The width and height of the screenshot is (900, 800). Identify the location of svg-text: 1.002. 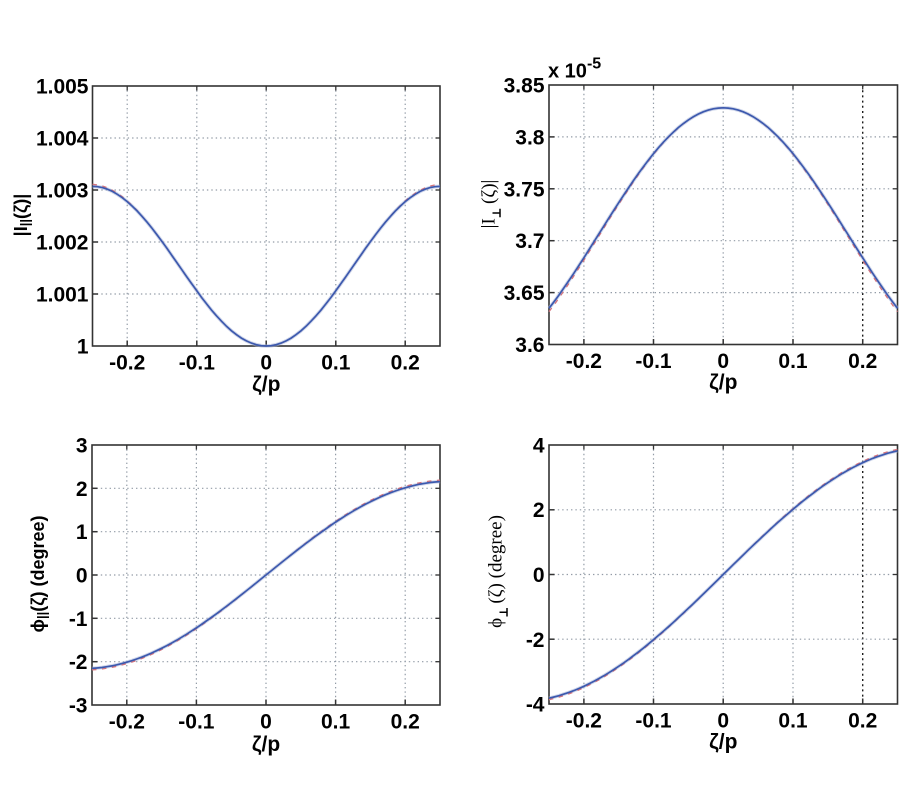
(62, 243).